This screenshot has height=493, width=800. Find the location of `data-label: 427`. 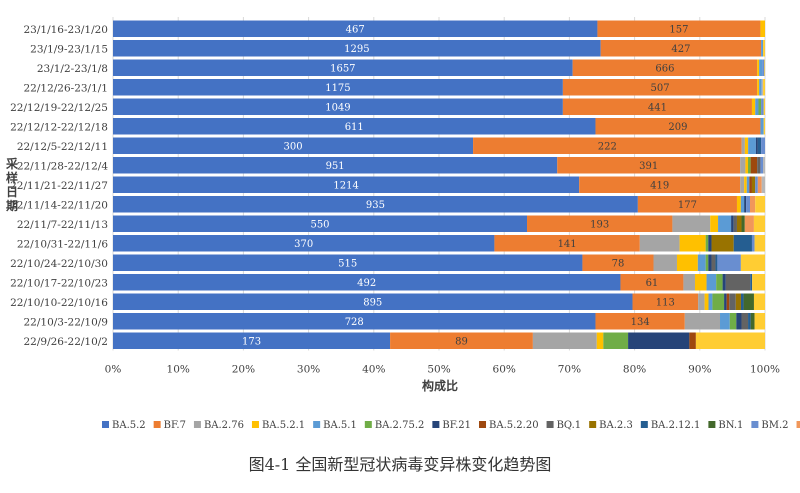

data-label: 427 is located at coordinates (680, 49).